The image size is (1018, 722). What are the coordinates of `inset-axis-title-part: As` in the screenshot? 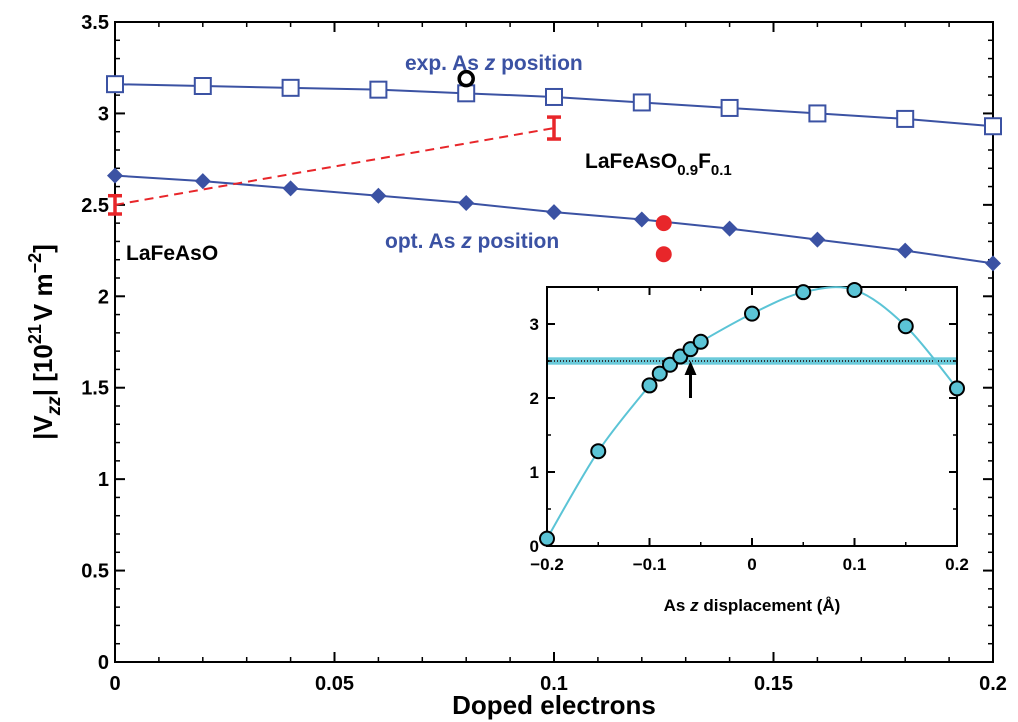 It's located at (677, 605).